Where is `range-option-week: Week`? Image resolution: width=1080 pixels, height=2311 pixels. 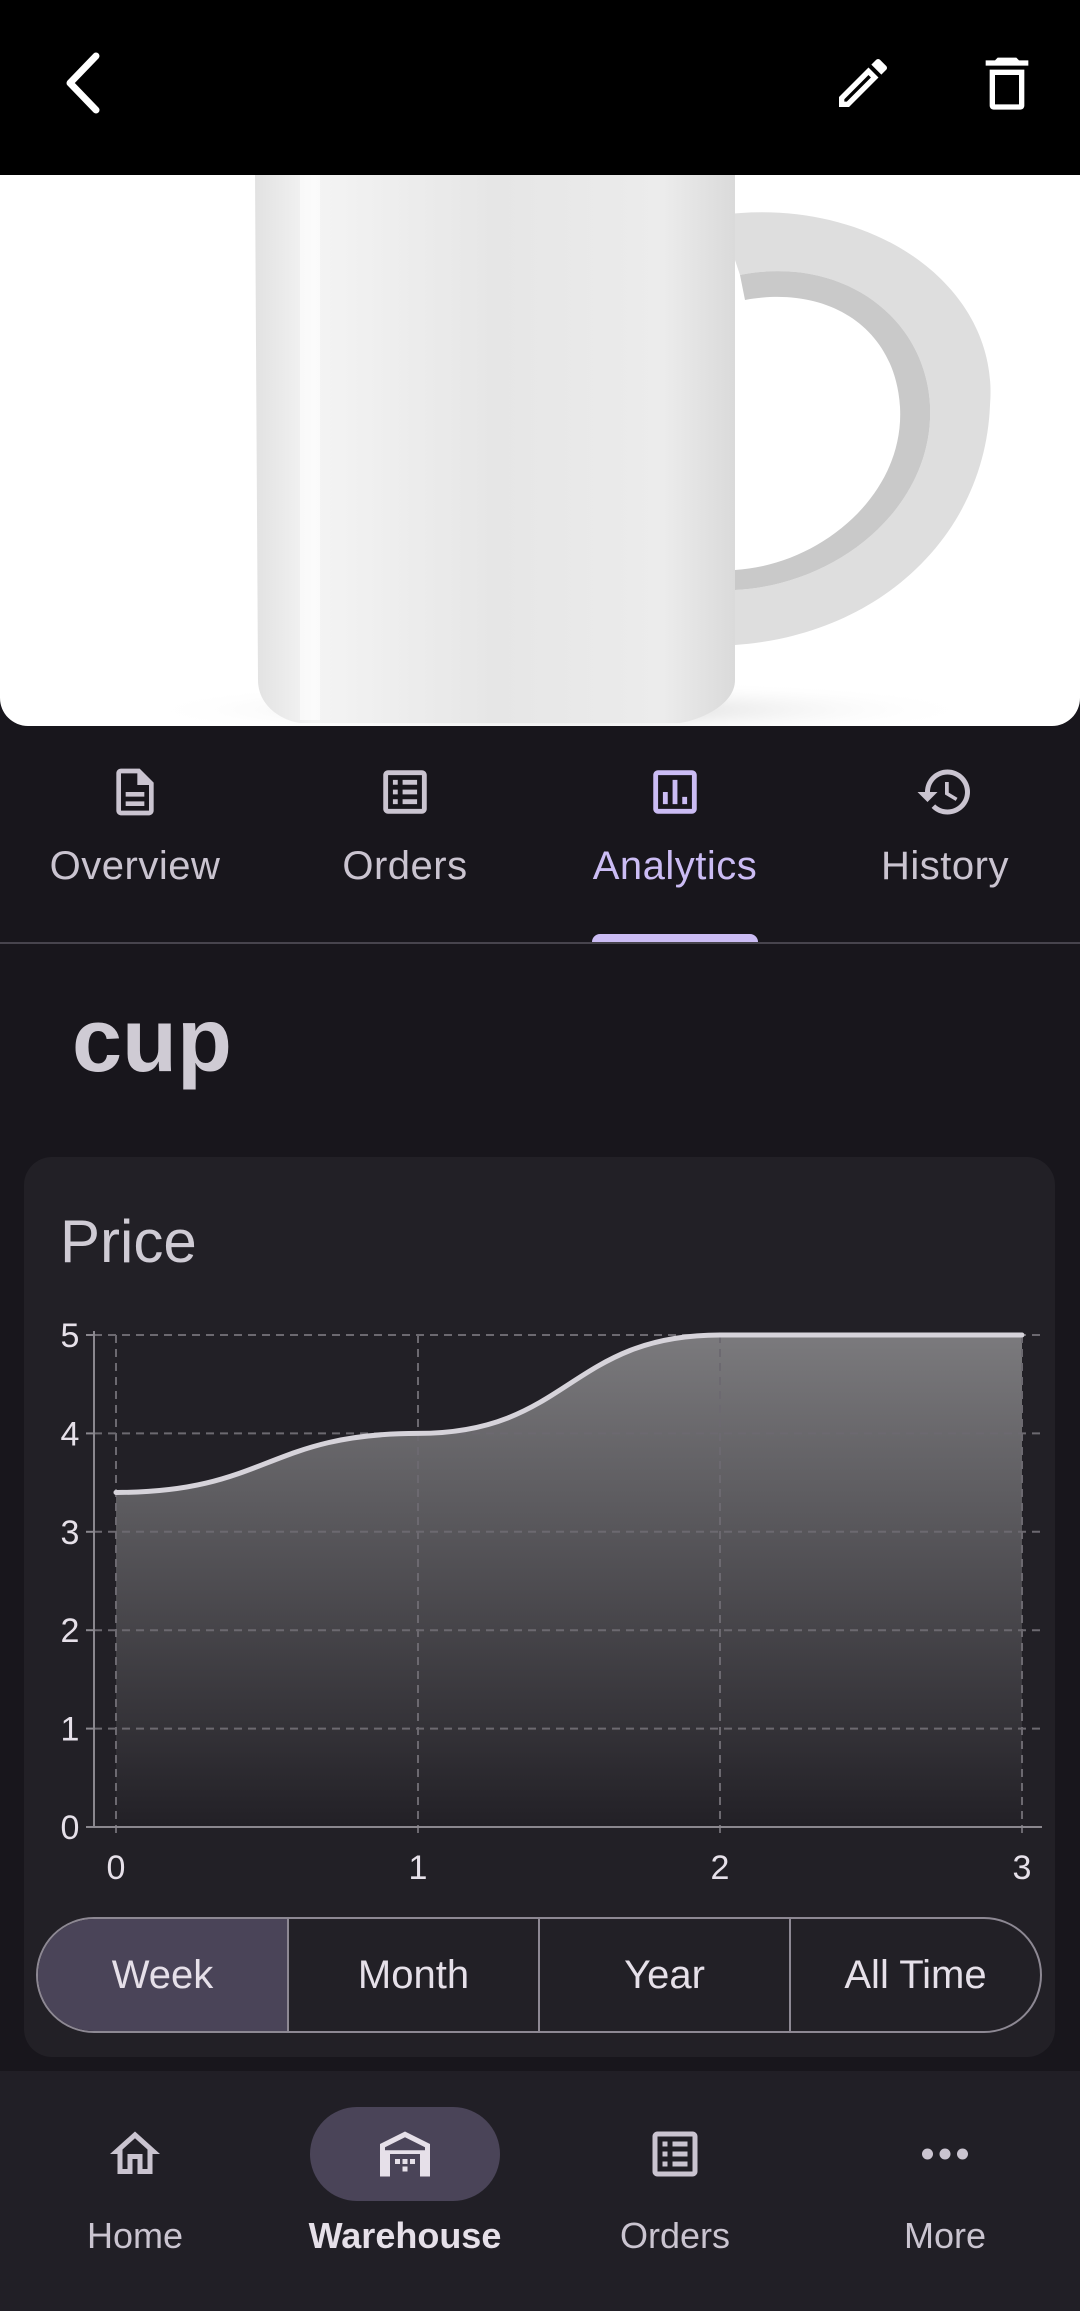
range-option-week: Week is located at coordinates (162, 1975).